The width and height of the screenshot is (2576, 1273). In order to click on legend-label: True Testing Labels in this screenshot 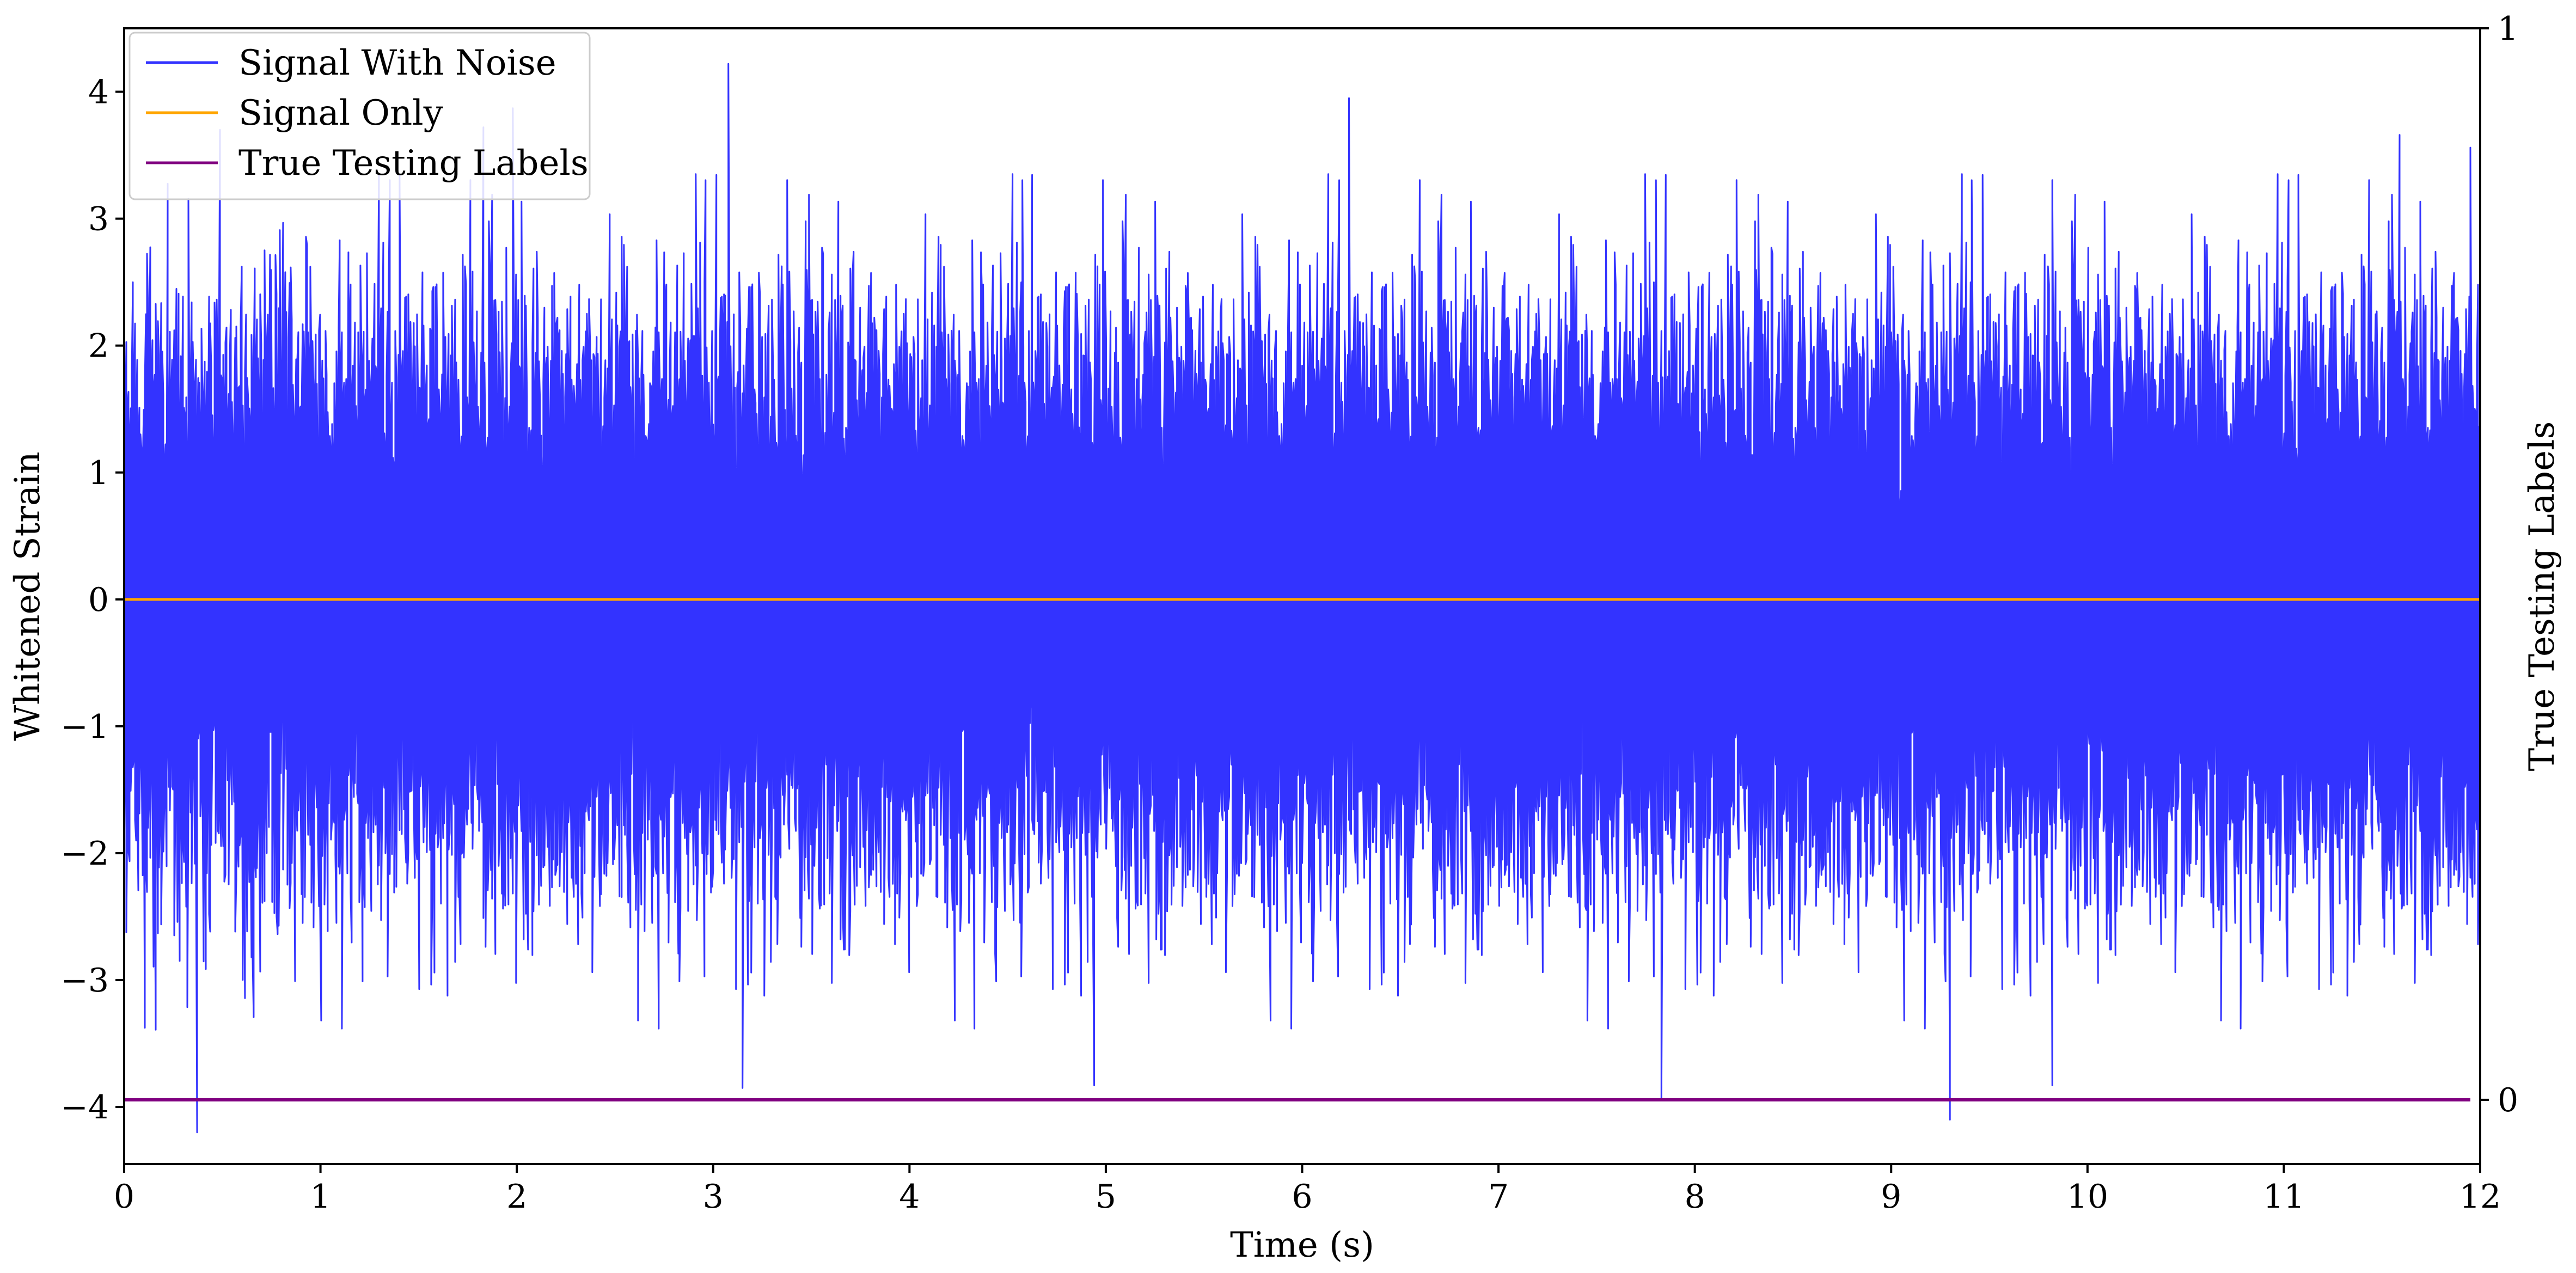, I will do `click(413, 163)`.